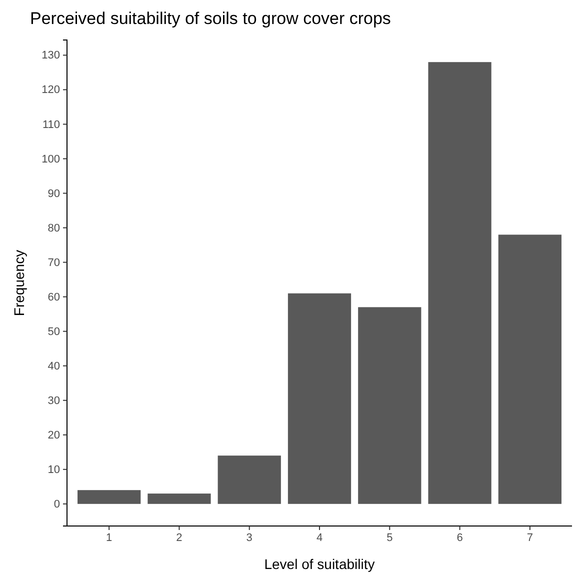 The height and width of the screenshot is (581, 576). What do you see at coordinates (54, 400) in the screenshot?
I see `y-tick-label: 30` at bounding box center [54, 400].